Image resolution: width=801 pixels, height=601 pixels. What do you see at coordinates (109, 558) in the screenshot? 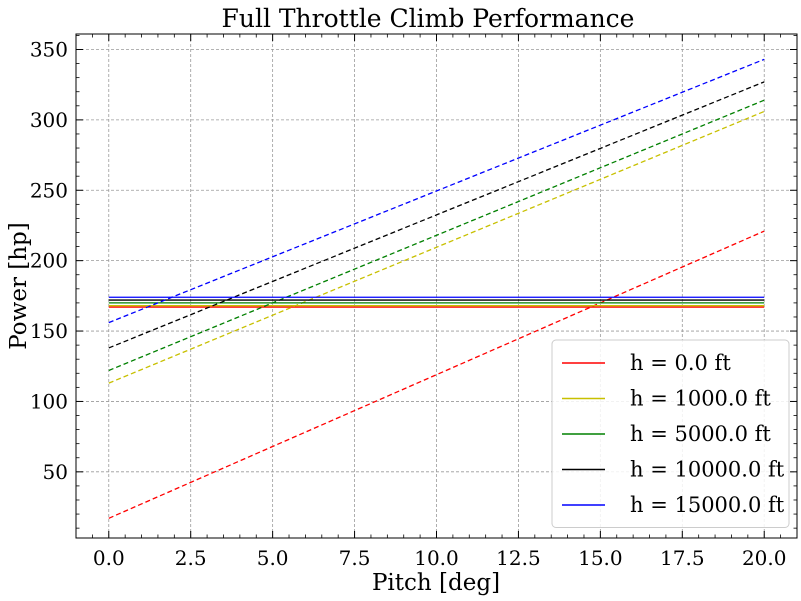
I see `x-tick-label: 0.0` at bounding box center [109, 558].